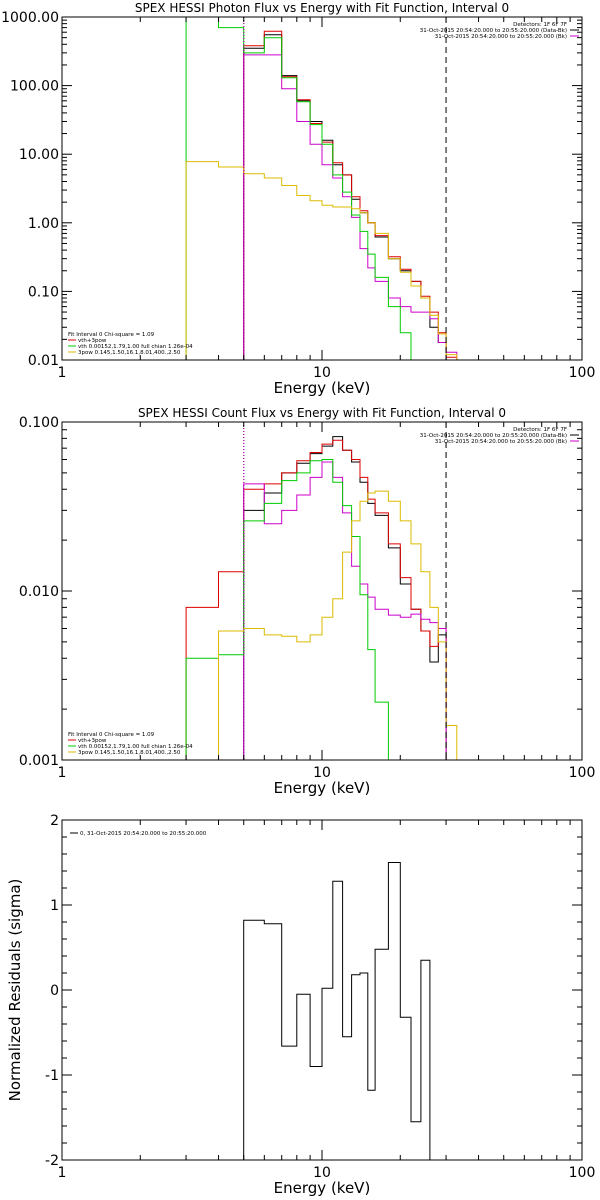 This screenshot has height=1200, width=600. Describe the element at coordinates (54, 821) in the screenshot. I see `y-tick-label: 2` at that location.